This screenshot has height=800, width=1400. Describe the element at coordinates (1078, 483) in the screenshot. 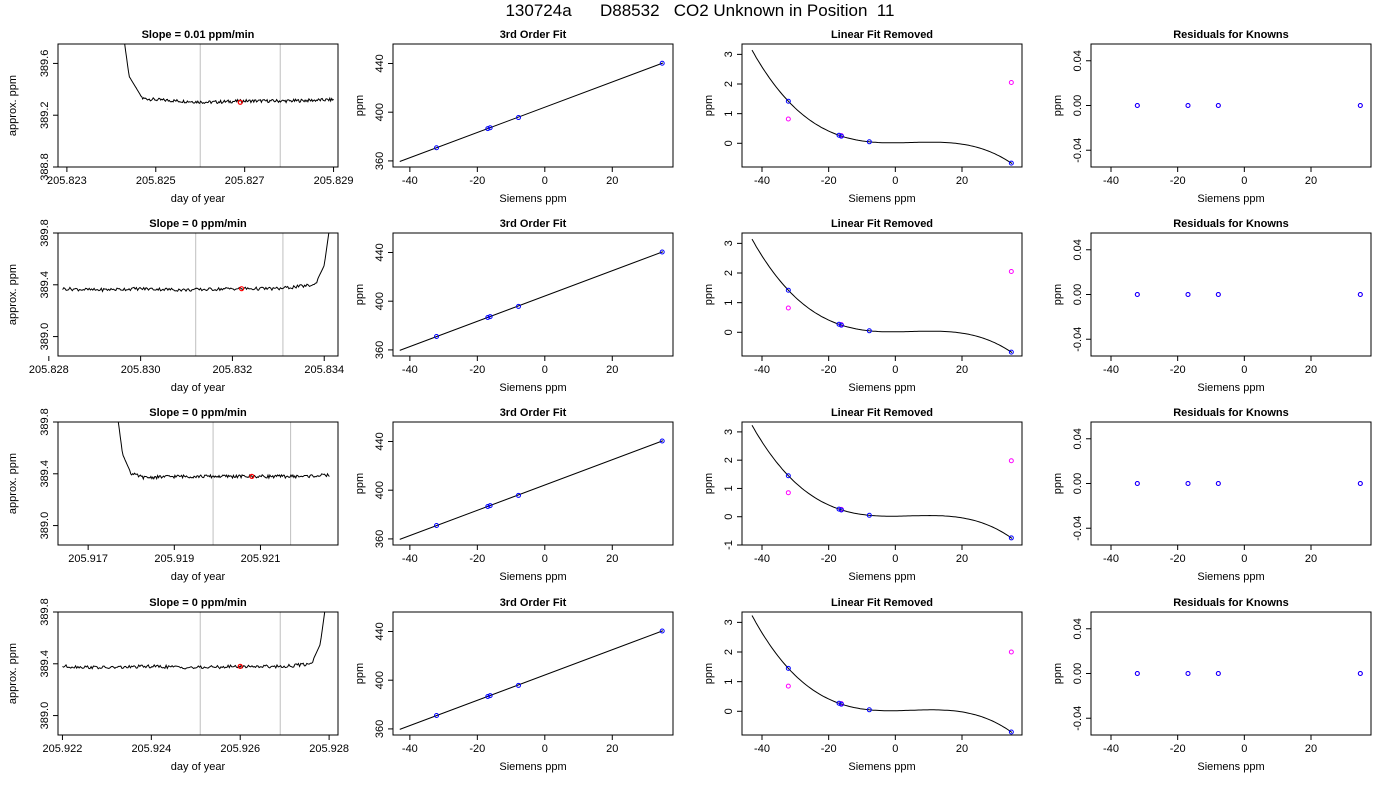

I see `y-tick-label: 0.00` at that location.